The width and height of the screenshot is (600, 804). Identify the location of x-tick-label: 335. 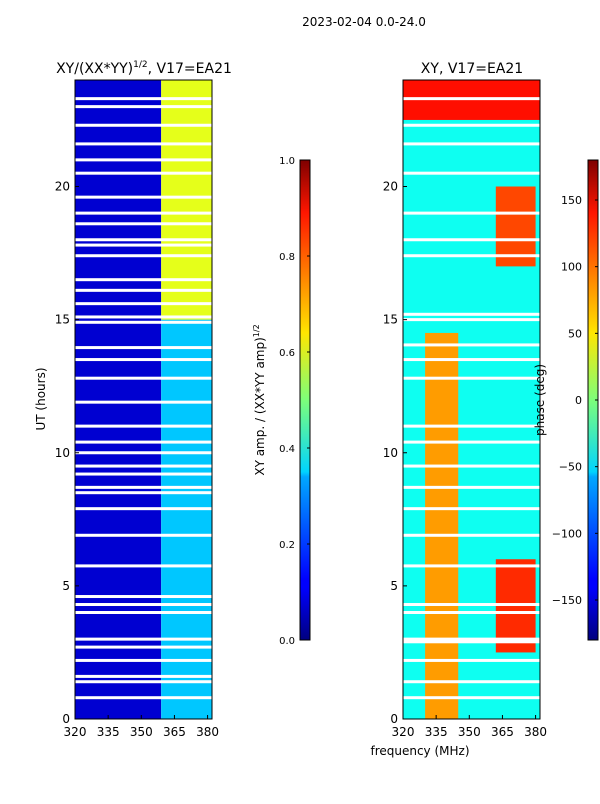
(436, 732).